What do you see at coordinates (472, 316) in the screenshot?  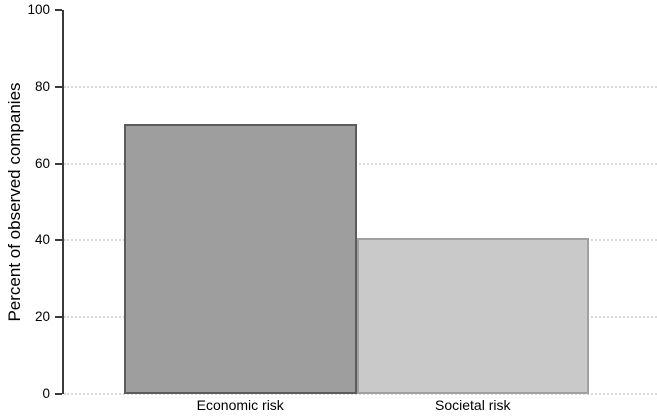 I see `bar-societal-risk` at bounding box center [472, 316].